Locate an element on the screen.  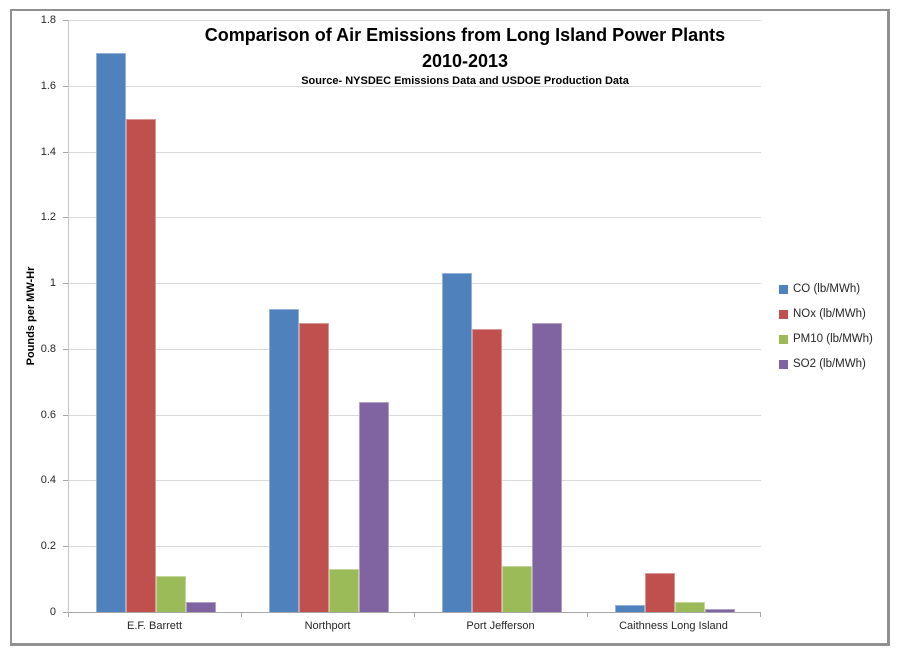
y-tick-label: 0.4 is located at coordinates (48, 480).